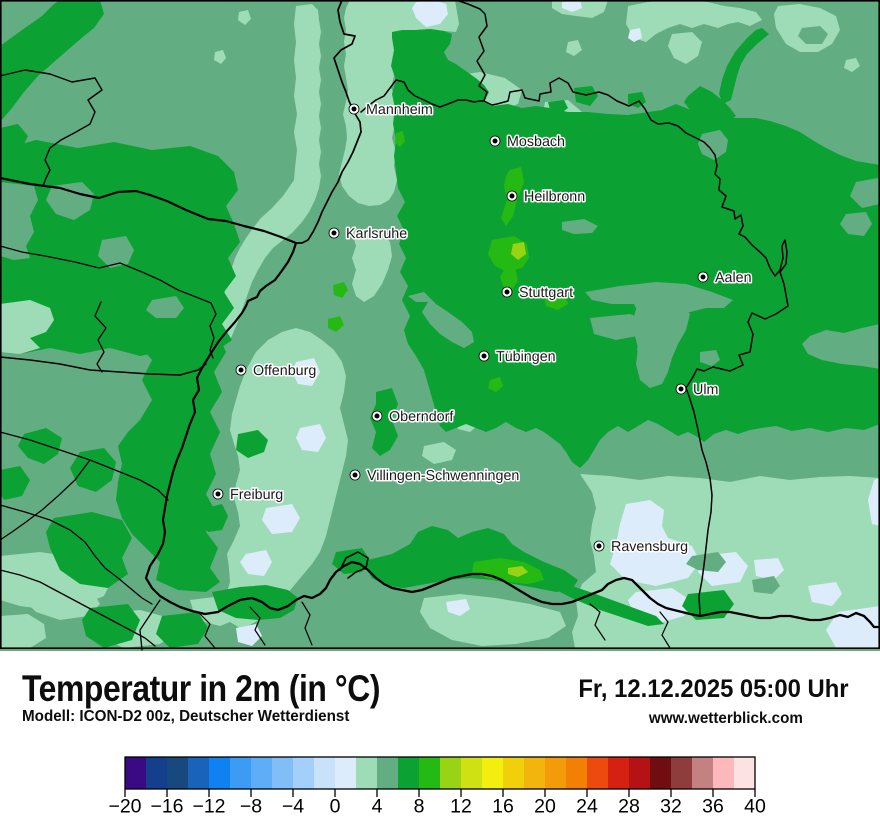 This screenshot has height=830, width=880. What do you see at coordinates (124, 807) in the screenshot?
I see `svg-text: −20` at bounding box center [124, 807].